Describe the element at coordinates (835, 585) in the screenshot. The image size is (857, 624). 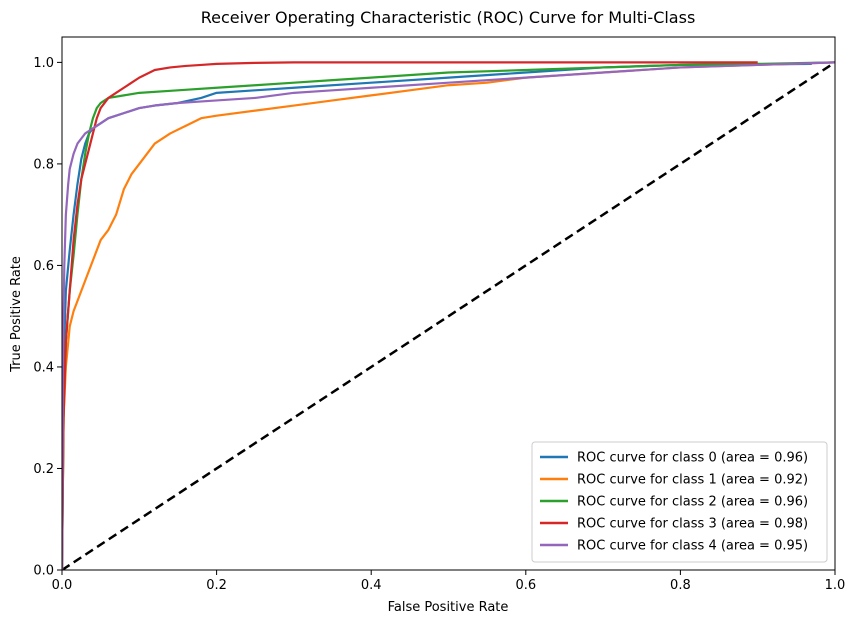
I see `x-tick-label: 1.0` at that location.